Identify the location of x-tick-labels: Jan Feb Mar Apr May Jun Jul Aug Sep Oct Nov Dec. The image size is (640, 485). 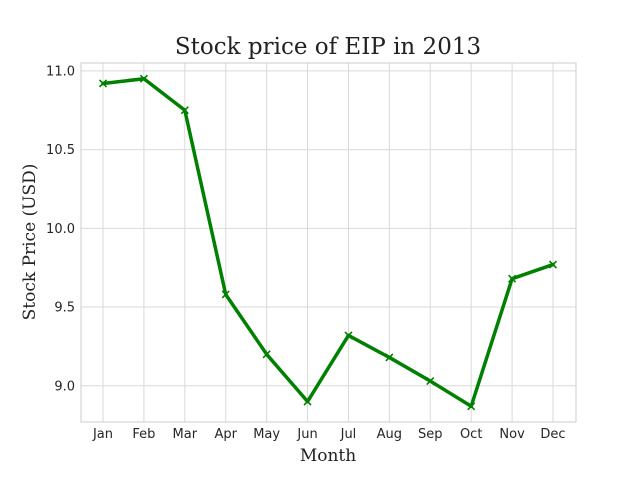
(329, 434).